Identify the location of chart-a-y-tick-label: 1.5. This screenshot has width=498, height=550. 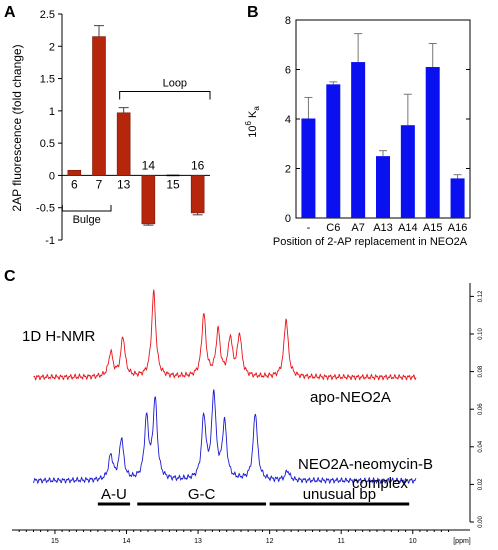
(47, 80).